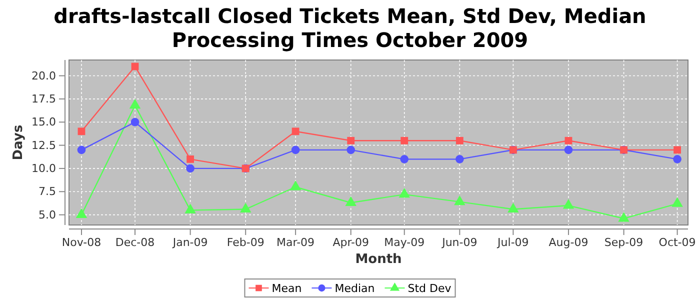 This screenshot has height=300, width=700. What do you see at coordinates (44, 75) in the screenshot?
I see `y-tick-label: 20.0` at bounding box center [44, 75].